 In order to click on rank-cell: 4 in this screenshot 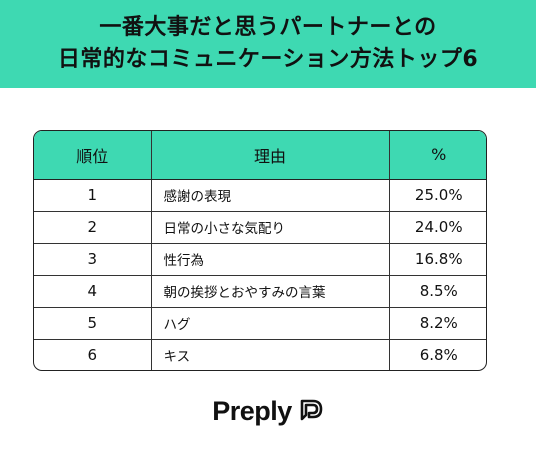, I will do `click(93, 291)`.